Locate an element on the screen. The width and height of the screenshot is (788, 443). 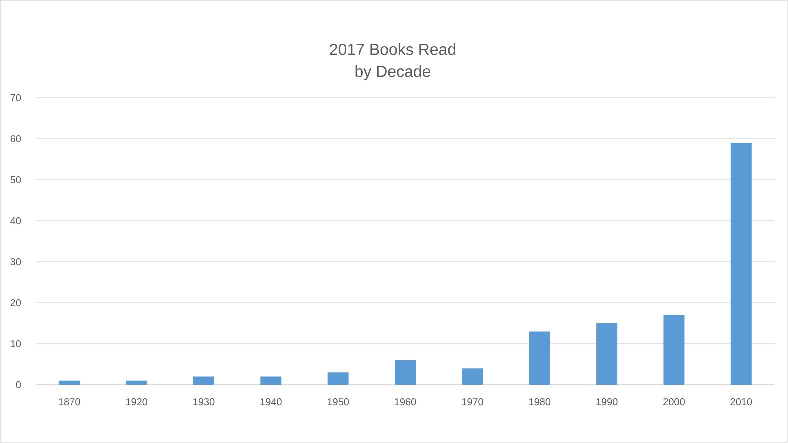
x-tick-label: 1870 is located at coordinates (69, 402).